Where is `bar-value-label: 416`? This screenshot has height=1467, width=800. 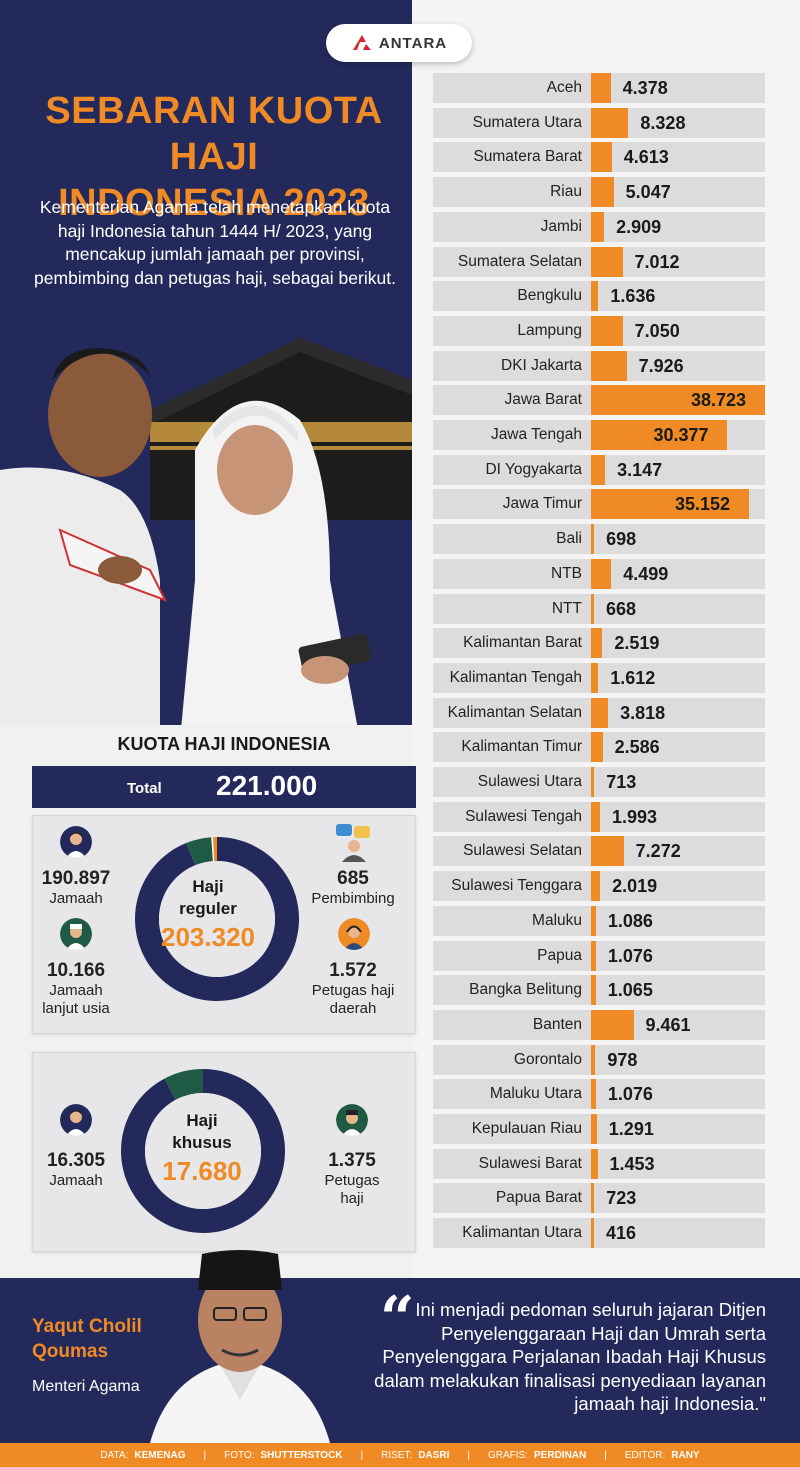
bar-value-label: 416 is located at coordinates (621, 1233).